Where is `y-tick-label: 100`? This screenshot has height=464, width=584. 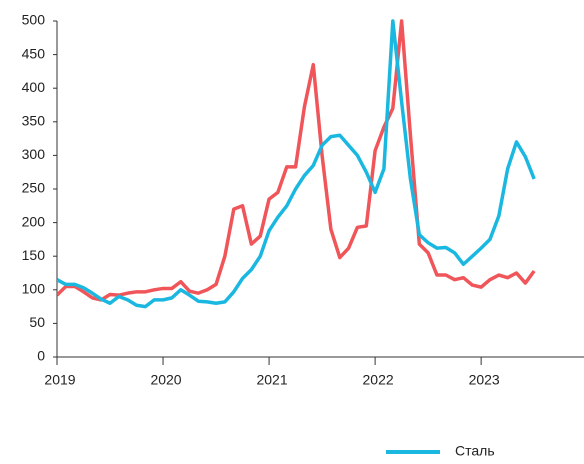
y-tick-label: 100 is located at coordinates (34, 289).